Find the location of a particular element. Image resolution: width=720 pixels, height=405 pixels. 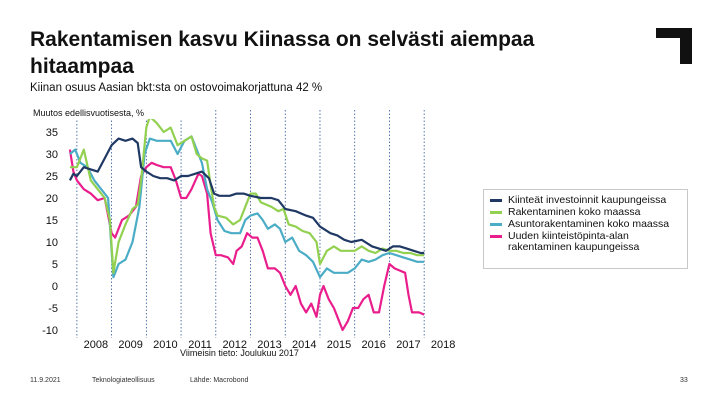

y-tick-label: 5 is located at coordinates (55, 265).